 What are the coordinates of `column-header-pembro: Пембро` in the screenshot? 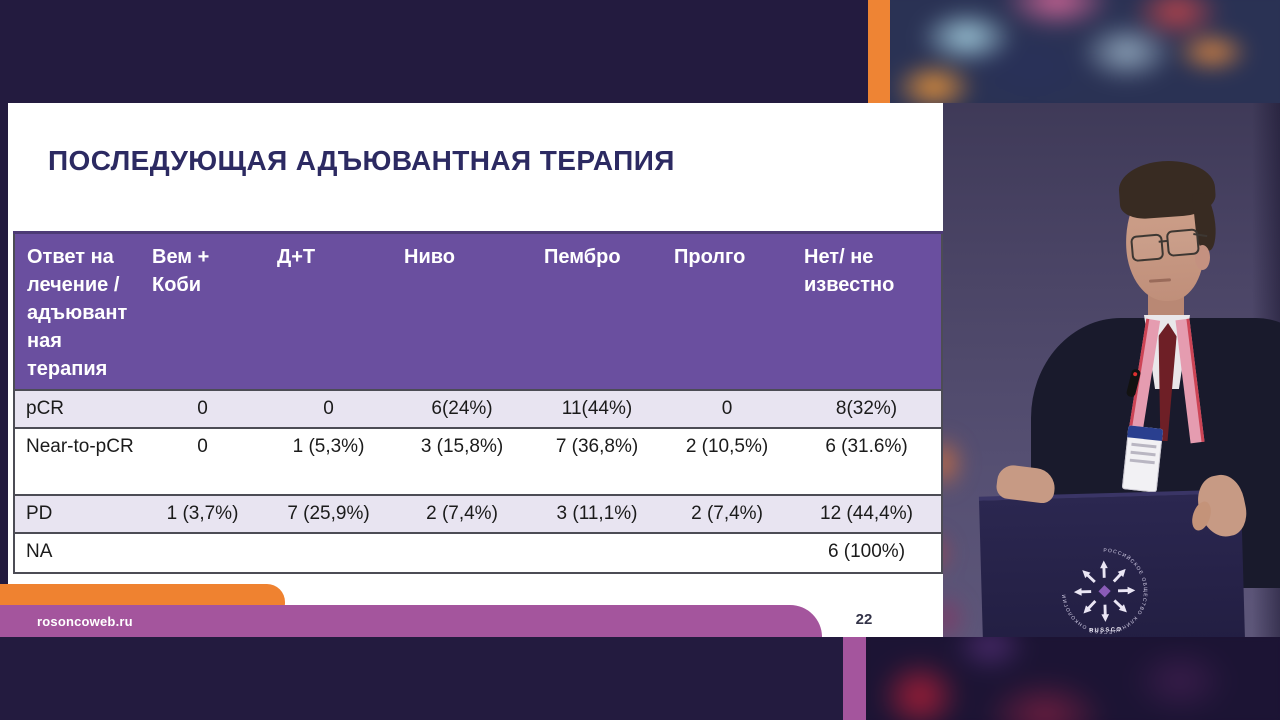 It's located at (597, 310).